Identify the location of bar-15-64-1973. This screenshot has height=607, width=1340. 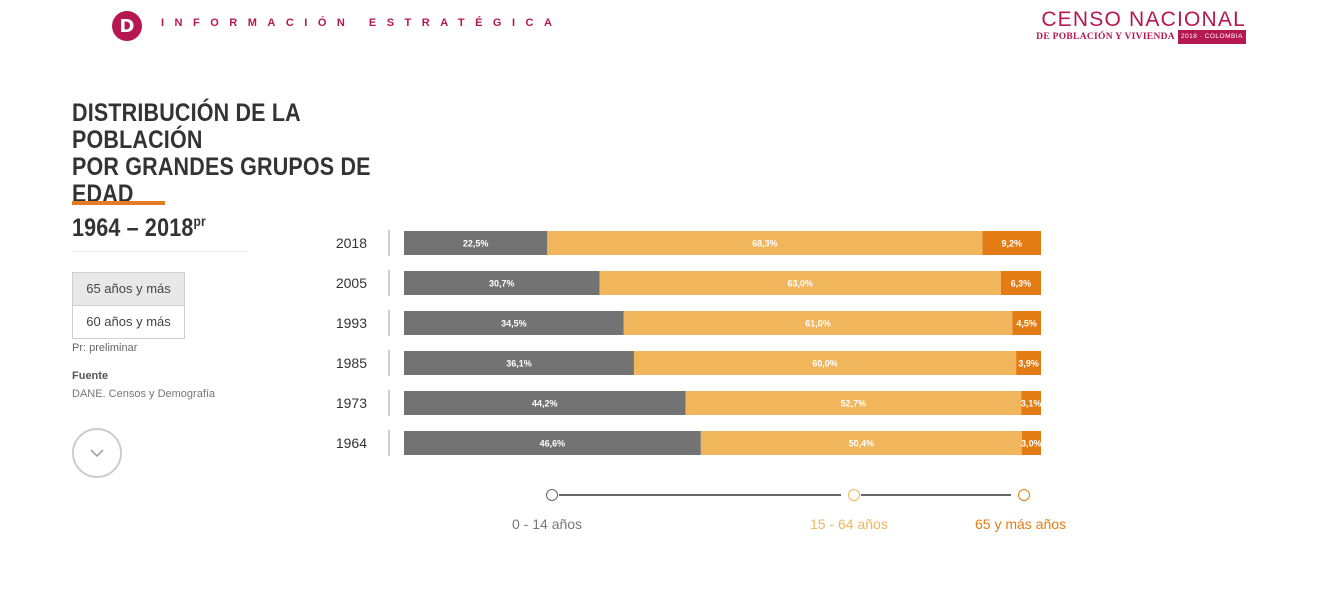
(853, 403).